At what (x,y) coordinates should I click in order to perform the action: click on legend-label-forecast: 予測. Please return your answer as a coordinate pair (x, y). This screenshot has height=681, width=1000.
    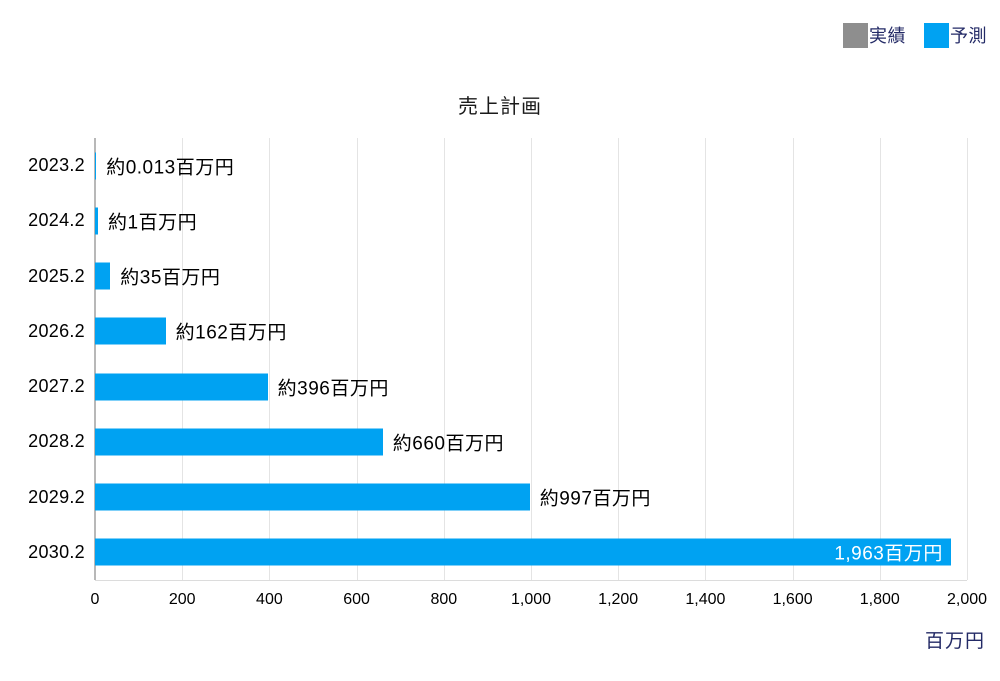
    Looking at the image, I should click on (968, 36).